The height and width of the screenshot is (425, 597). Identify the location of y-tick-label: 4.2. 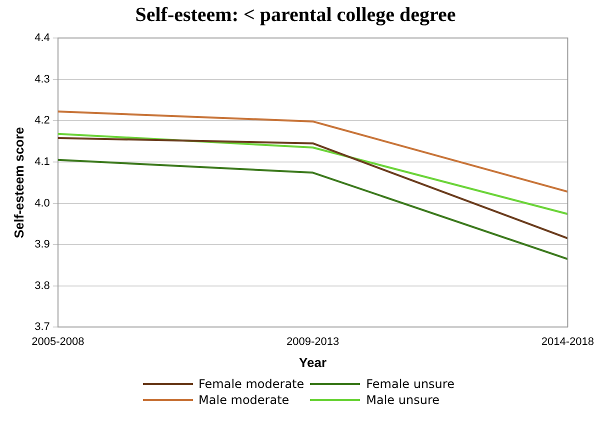
(42, 120).